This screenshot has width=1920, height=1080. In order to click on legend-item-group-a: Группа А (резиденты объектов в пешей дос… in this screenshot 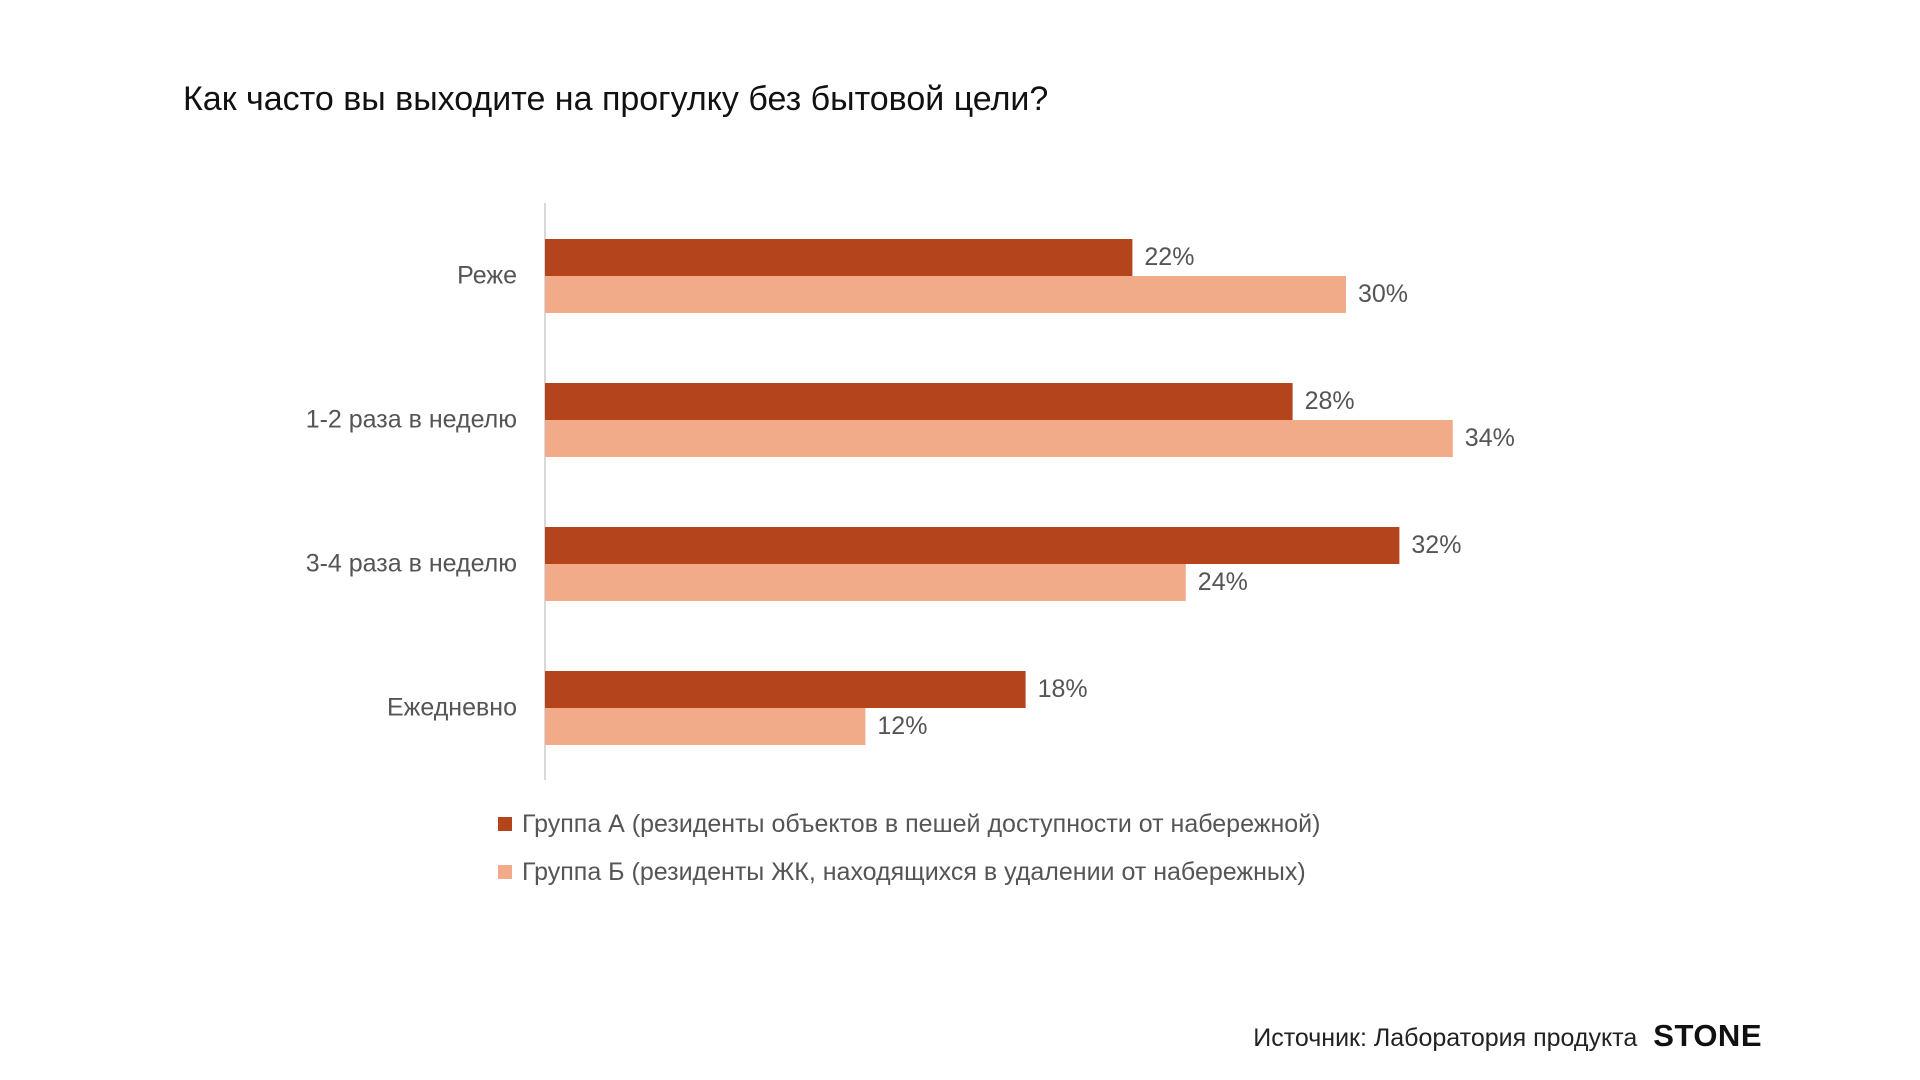, I will do `click(909, 824)`.